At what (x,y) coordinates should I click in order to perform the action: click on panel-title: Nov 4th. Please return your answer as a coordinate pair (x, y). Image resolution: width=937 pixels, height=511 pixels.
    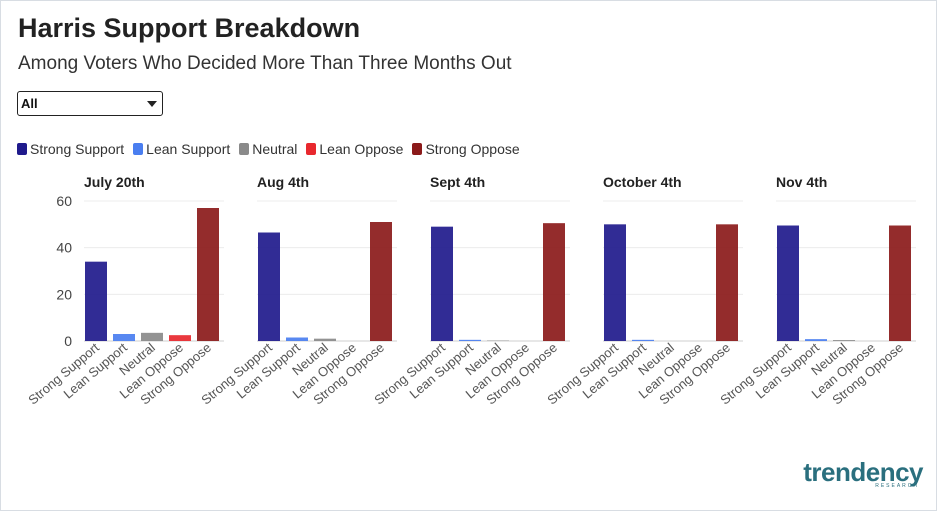
    Looking at the image, I should click on (801, 182).